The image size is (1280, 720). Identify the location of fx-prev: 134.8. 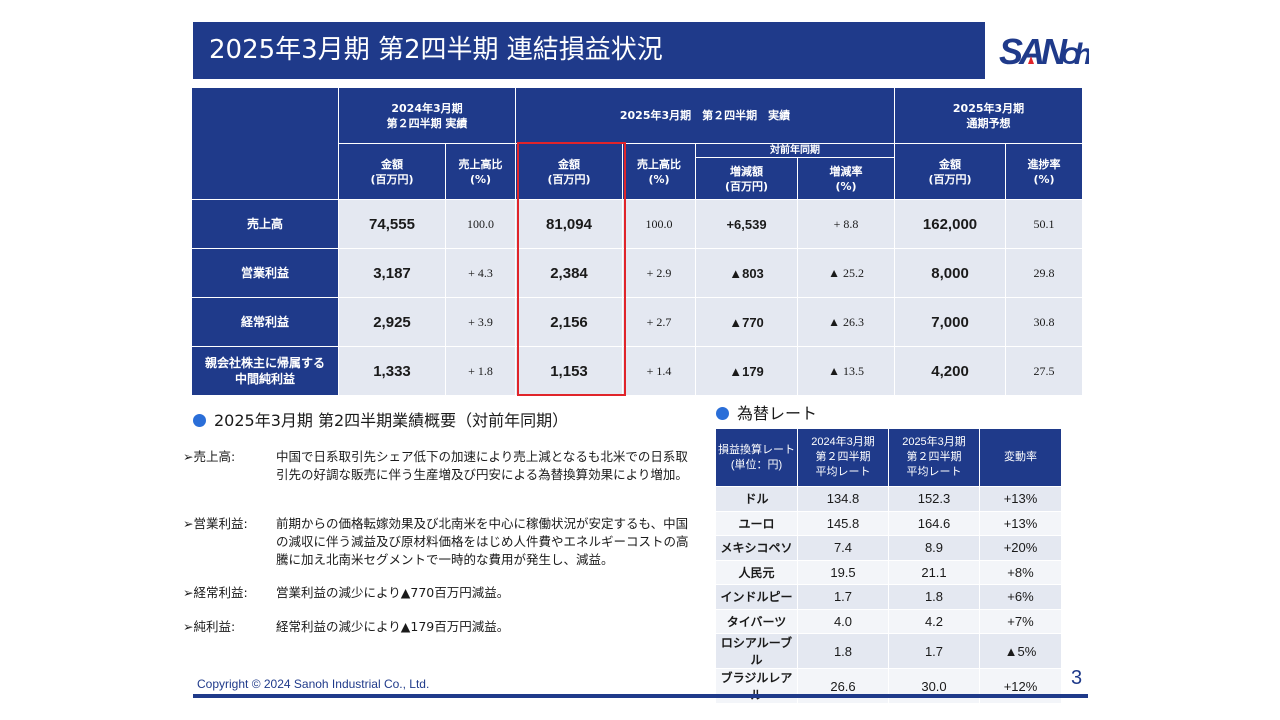
(843, 499).